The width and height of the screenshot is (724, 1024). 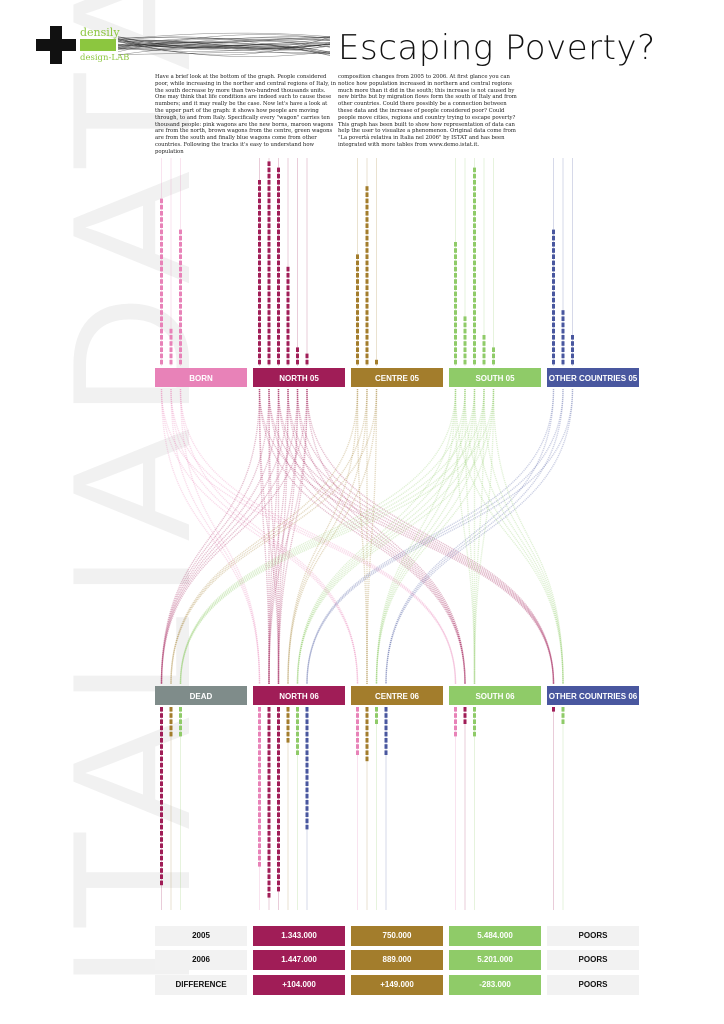 What do you see at coordinates (201, 960) in the screenshot?
I see `table-cell-label: 2006` at bounding box center [201, 960].